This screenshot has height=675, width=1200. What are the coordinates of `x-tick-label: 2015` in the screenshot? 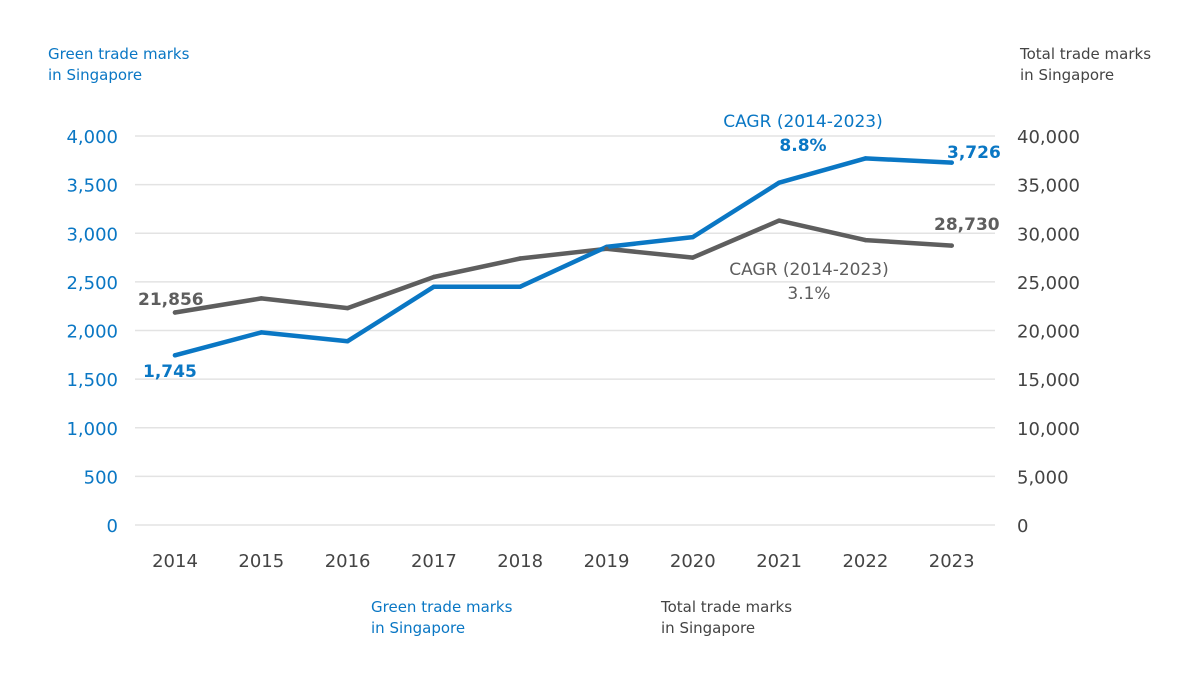 It's located at (261, 561).